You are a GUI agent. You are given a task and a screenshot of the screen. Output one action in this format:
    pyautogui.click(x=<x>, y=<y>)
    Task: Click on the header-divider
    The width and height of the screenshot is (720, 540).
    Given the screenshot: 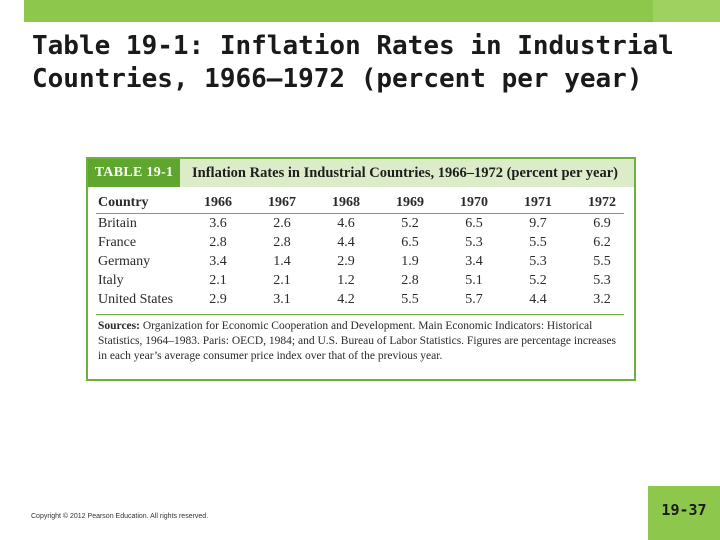 What is the action you would take?
    pyautogui.click(x=360, y=213)
    